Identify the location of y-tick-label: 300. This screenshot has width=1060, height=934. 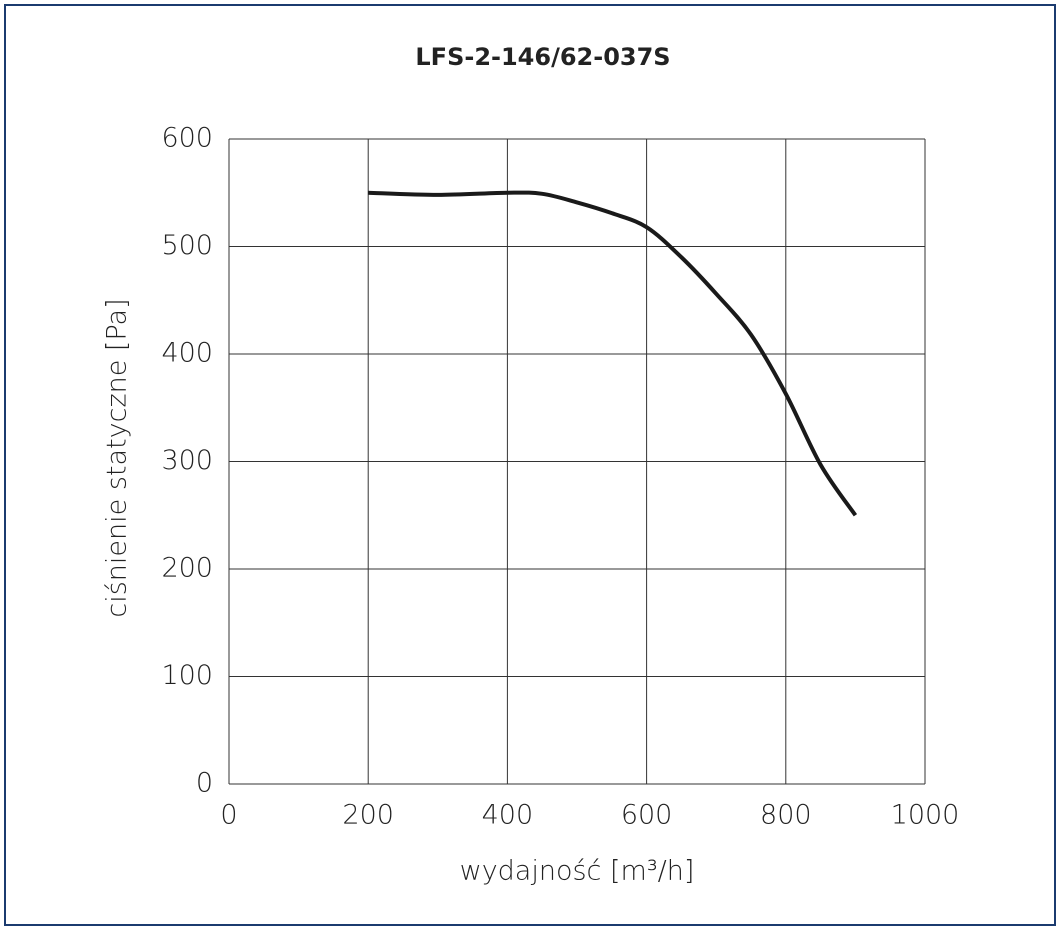
(187, 460).